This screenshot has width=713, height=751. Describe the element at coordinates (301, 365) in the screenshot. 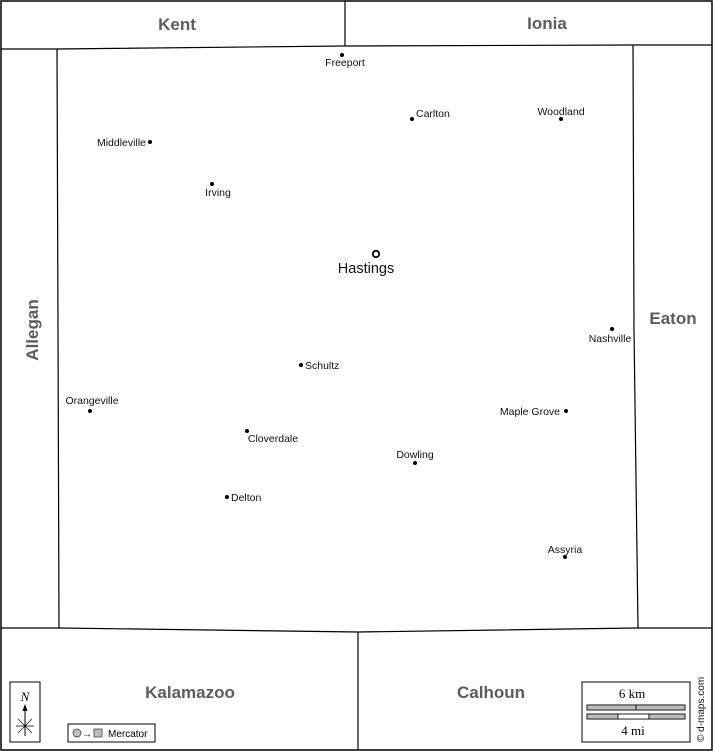

I see `schultz-dot` at that location.